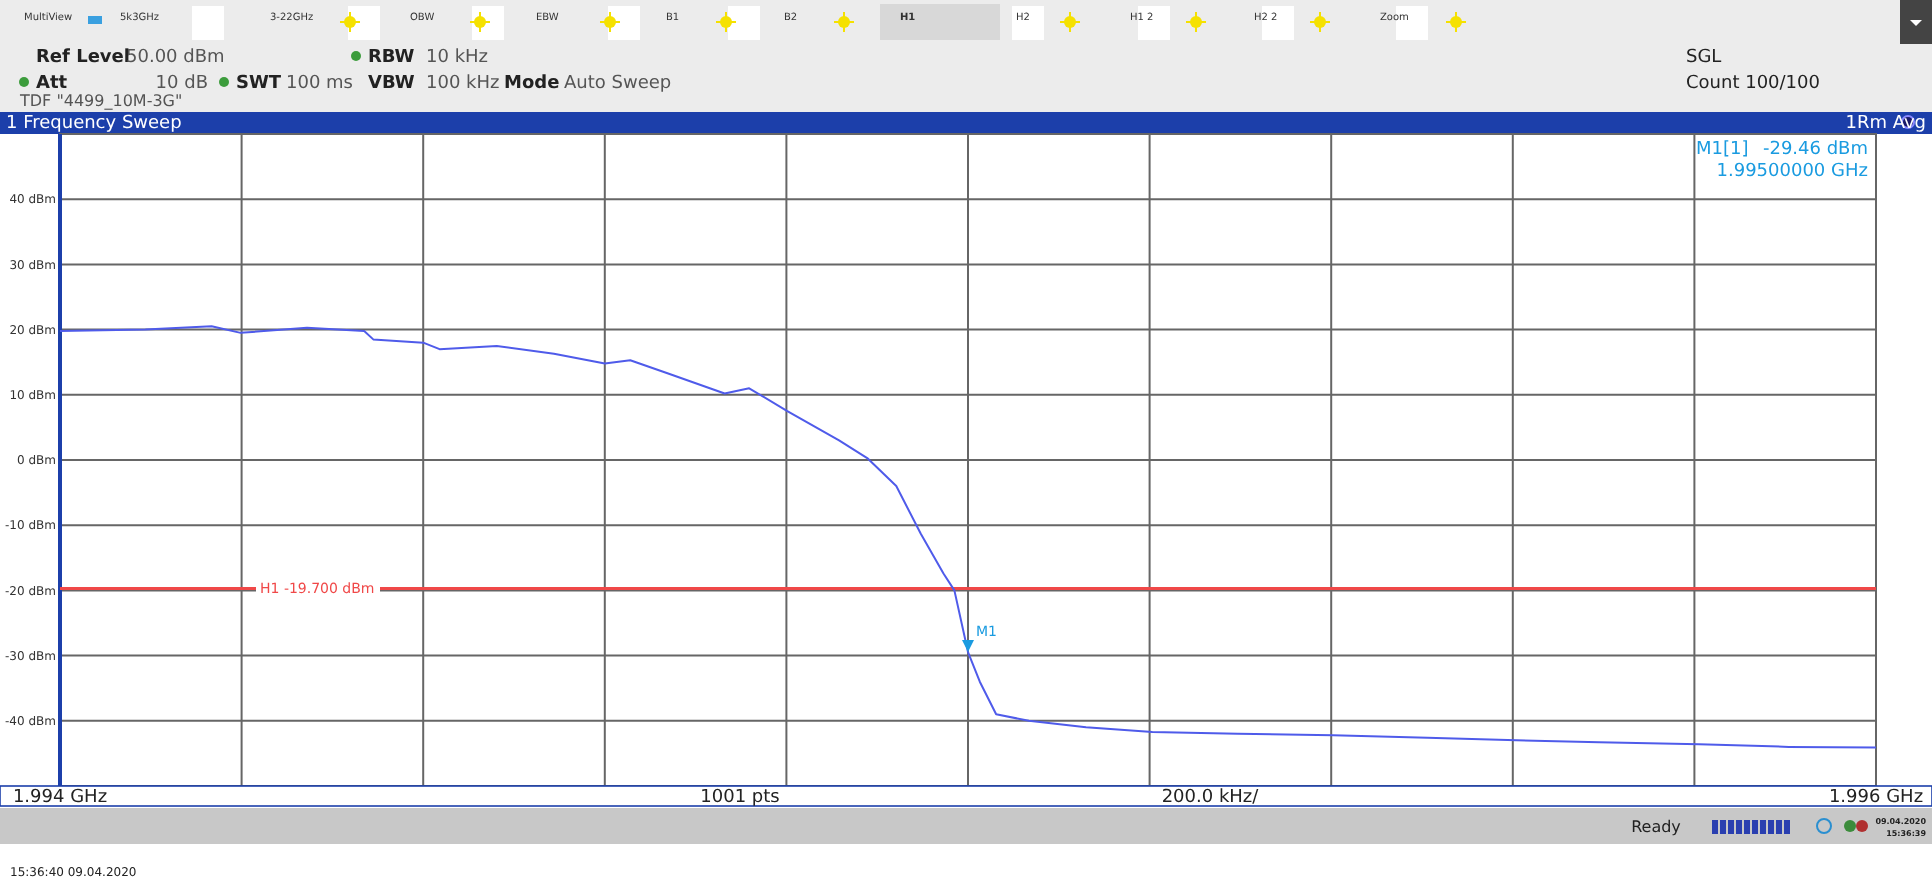  Describe the element at coordinates (1211, 798) in the screenshot. I see `text: 200.0 kHz/` at that location.